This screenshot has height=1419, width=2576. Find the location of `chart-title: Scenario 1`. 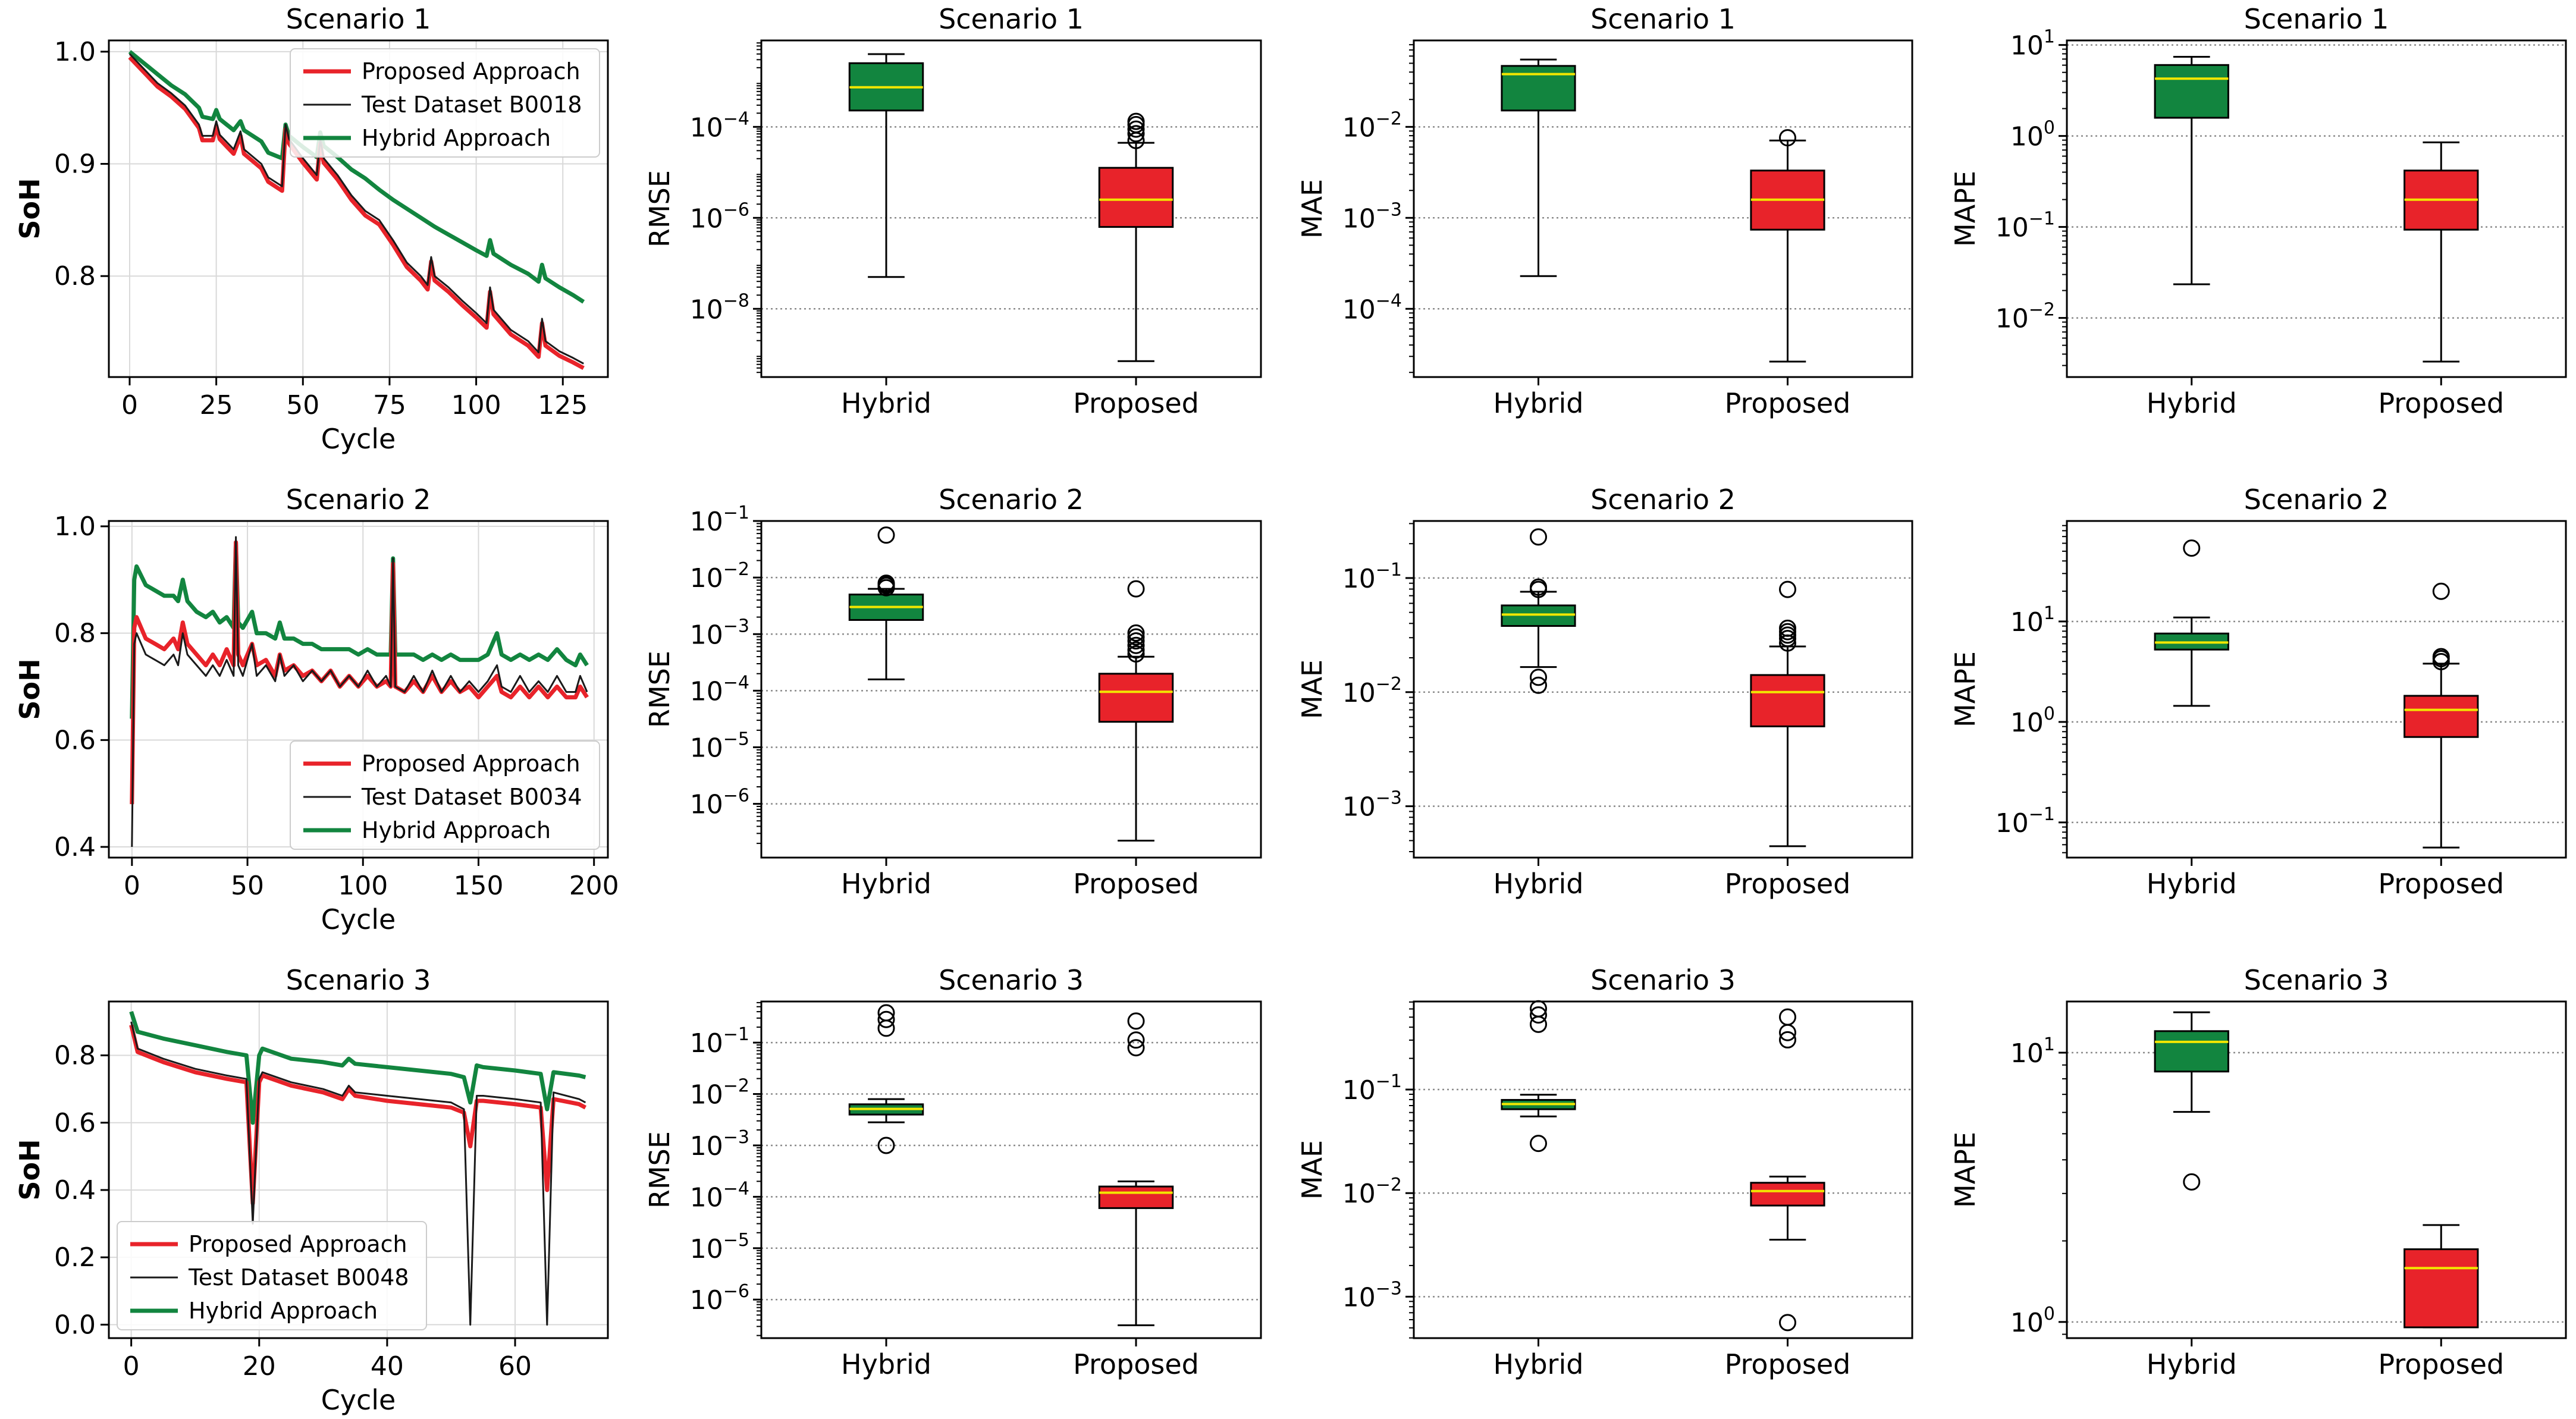

chart-title: Scenario 1 is located at coordinates (1011, 19).